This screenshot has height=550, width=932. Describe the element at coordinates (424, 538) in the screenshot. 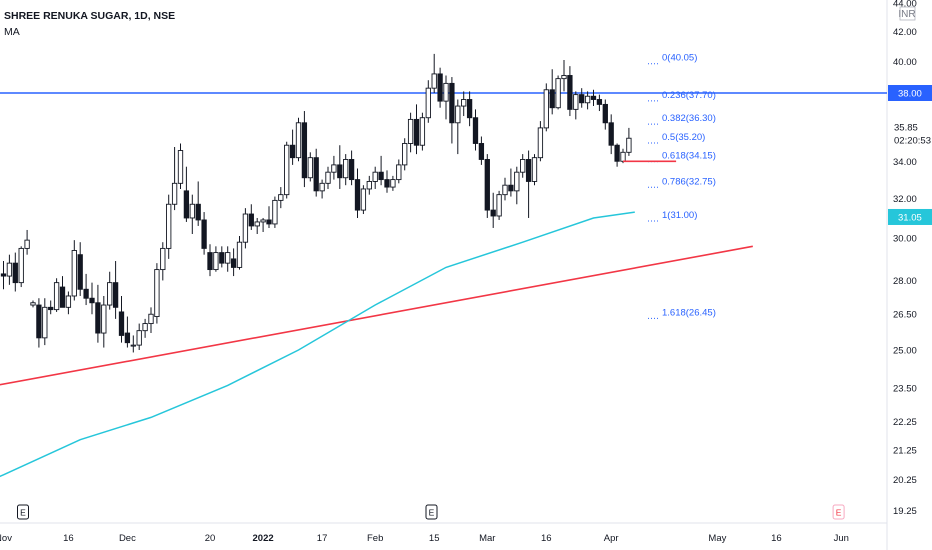

I see `time-ticks: Nov 16 Dec 20 2022 17 Feb 15 Mar 16 Apr May 16 Jun` at that location.